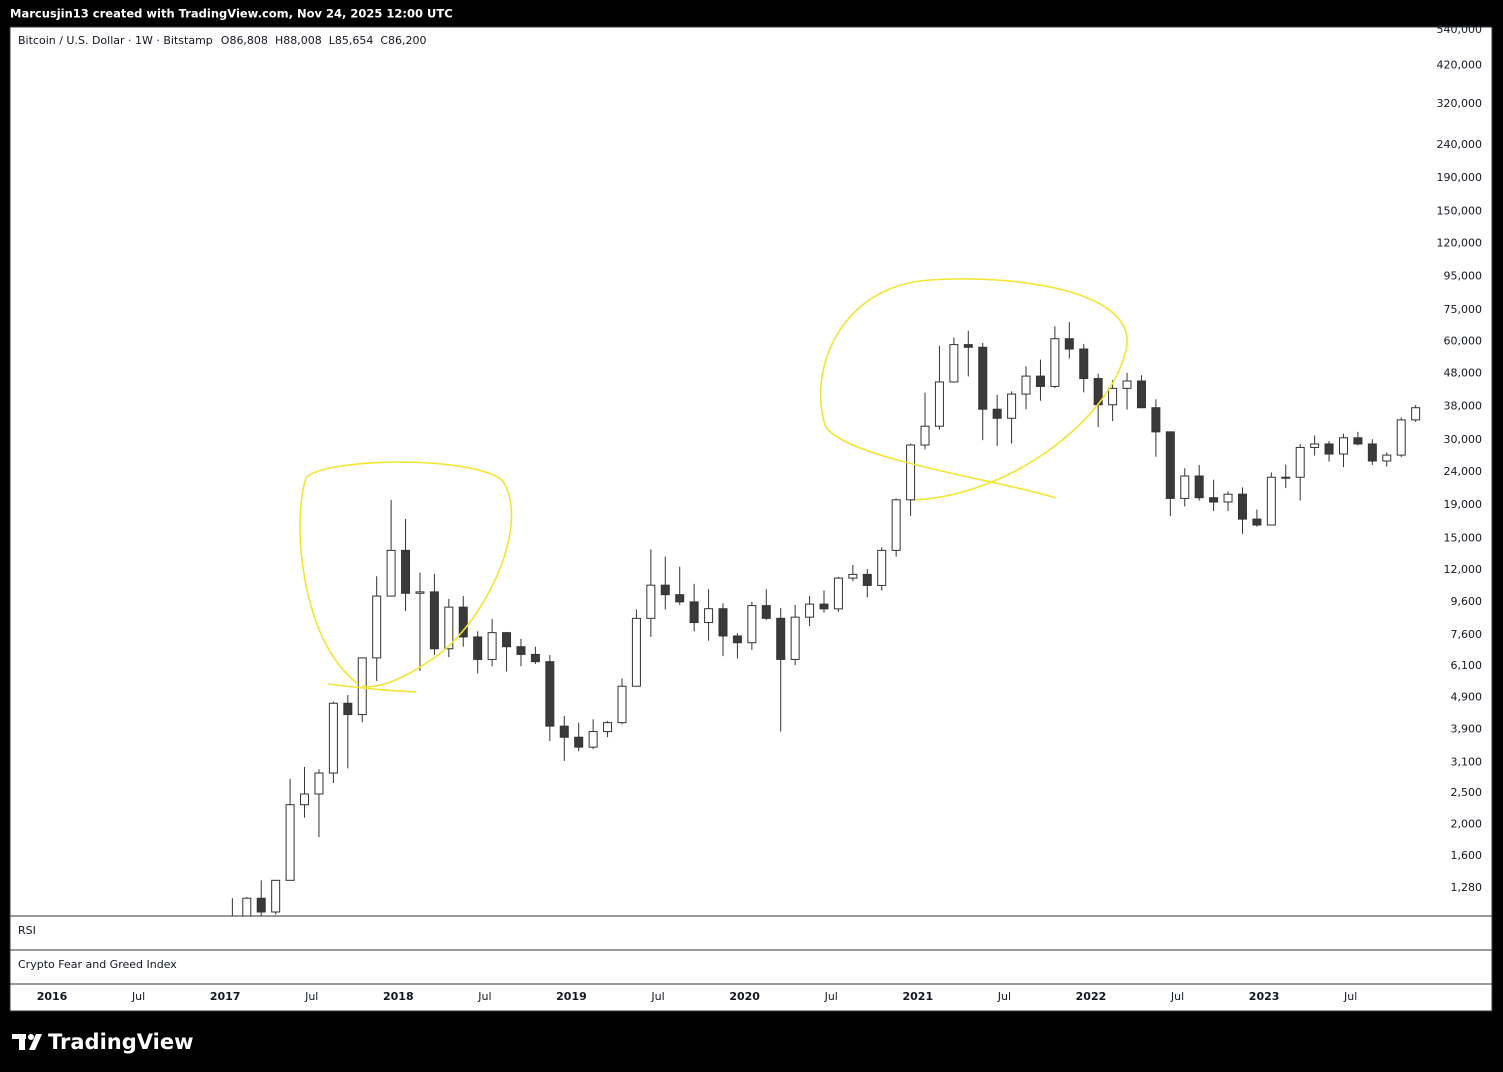  Describe the element at coordinates (1264, 996) in the screenshot. I see `x-tick-label: 2023` at that location.